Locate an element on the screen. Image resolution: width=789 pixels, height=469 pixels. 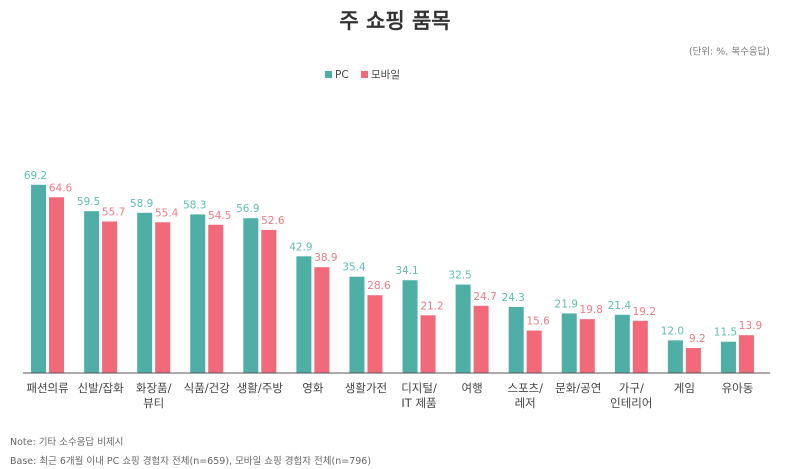
value-label: 69.2 is located at coordinates (35, 176).